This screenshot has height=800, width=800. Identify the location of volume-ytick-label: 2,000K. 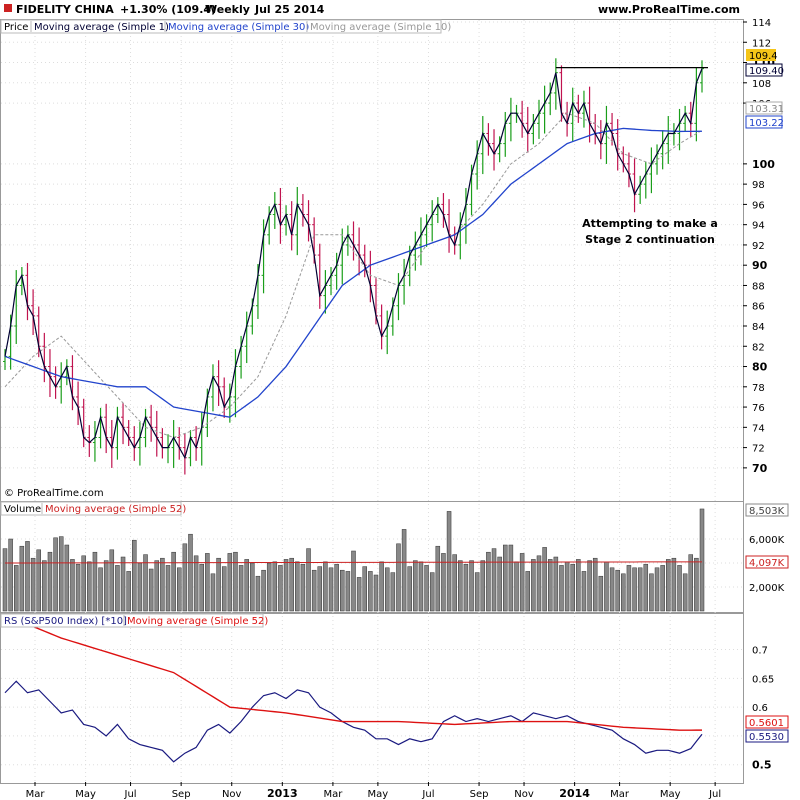
(767, 588).